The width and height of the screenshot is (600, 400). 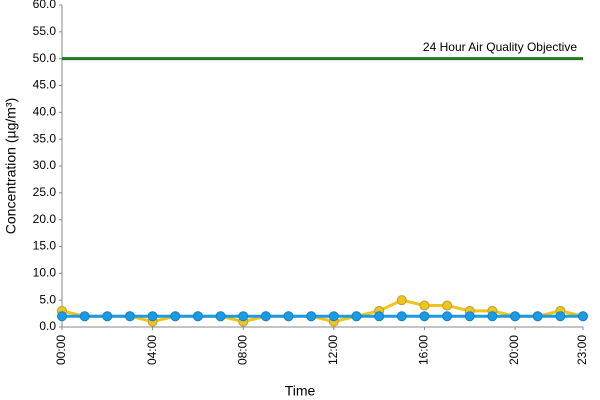 What do you see at coordinates (47, 326) in the screenshot?
I see `y-tick-label: 0.0` at bounding box center [47, 326].